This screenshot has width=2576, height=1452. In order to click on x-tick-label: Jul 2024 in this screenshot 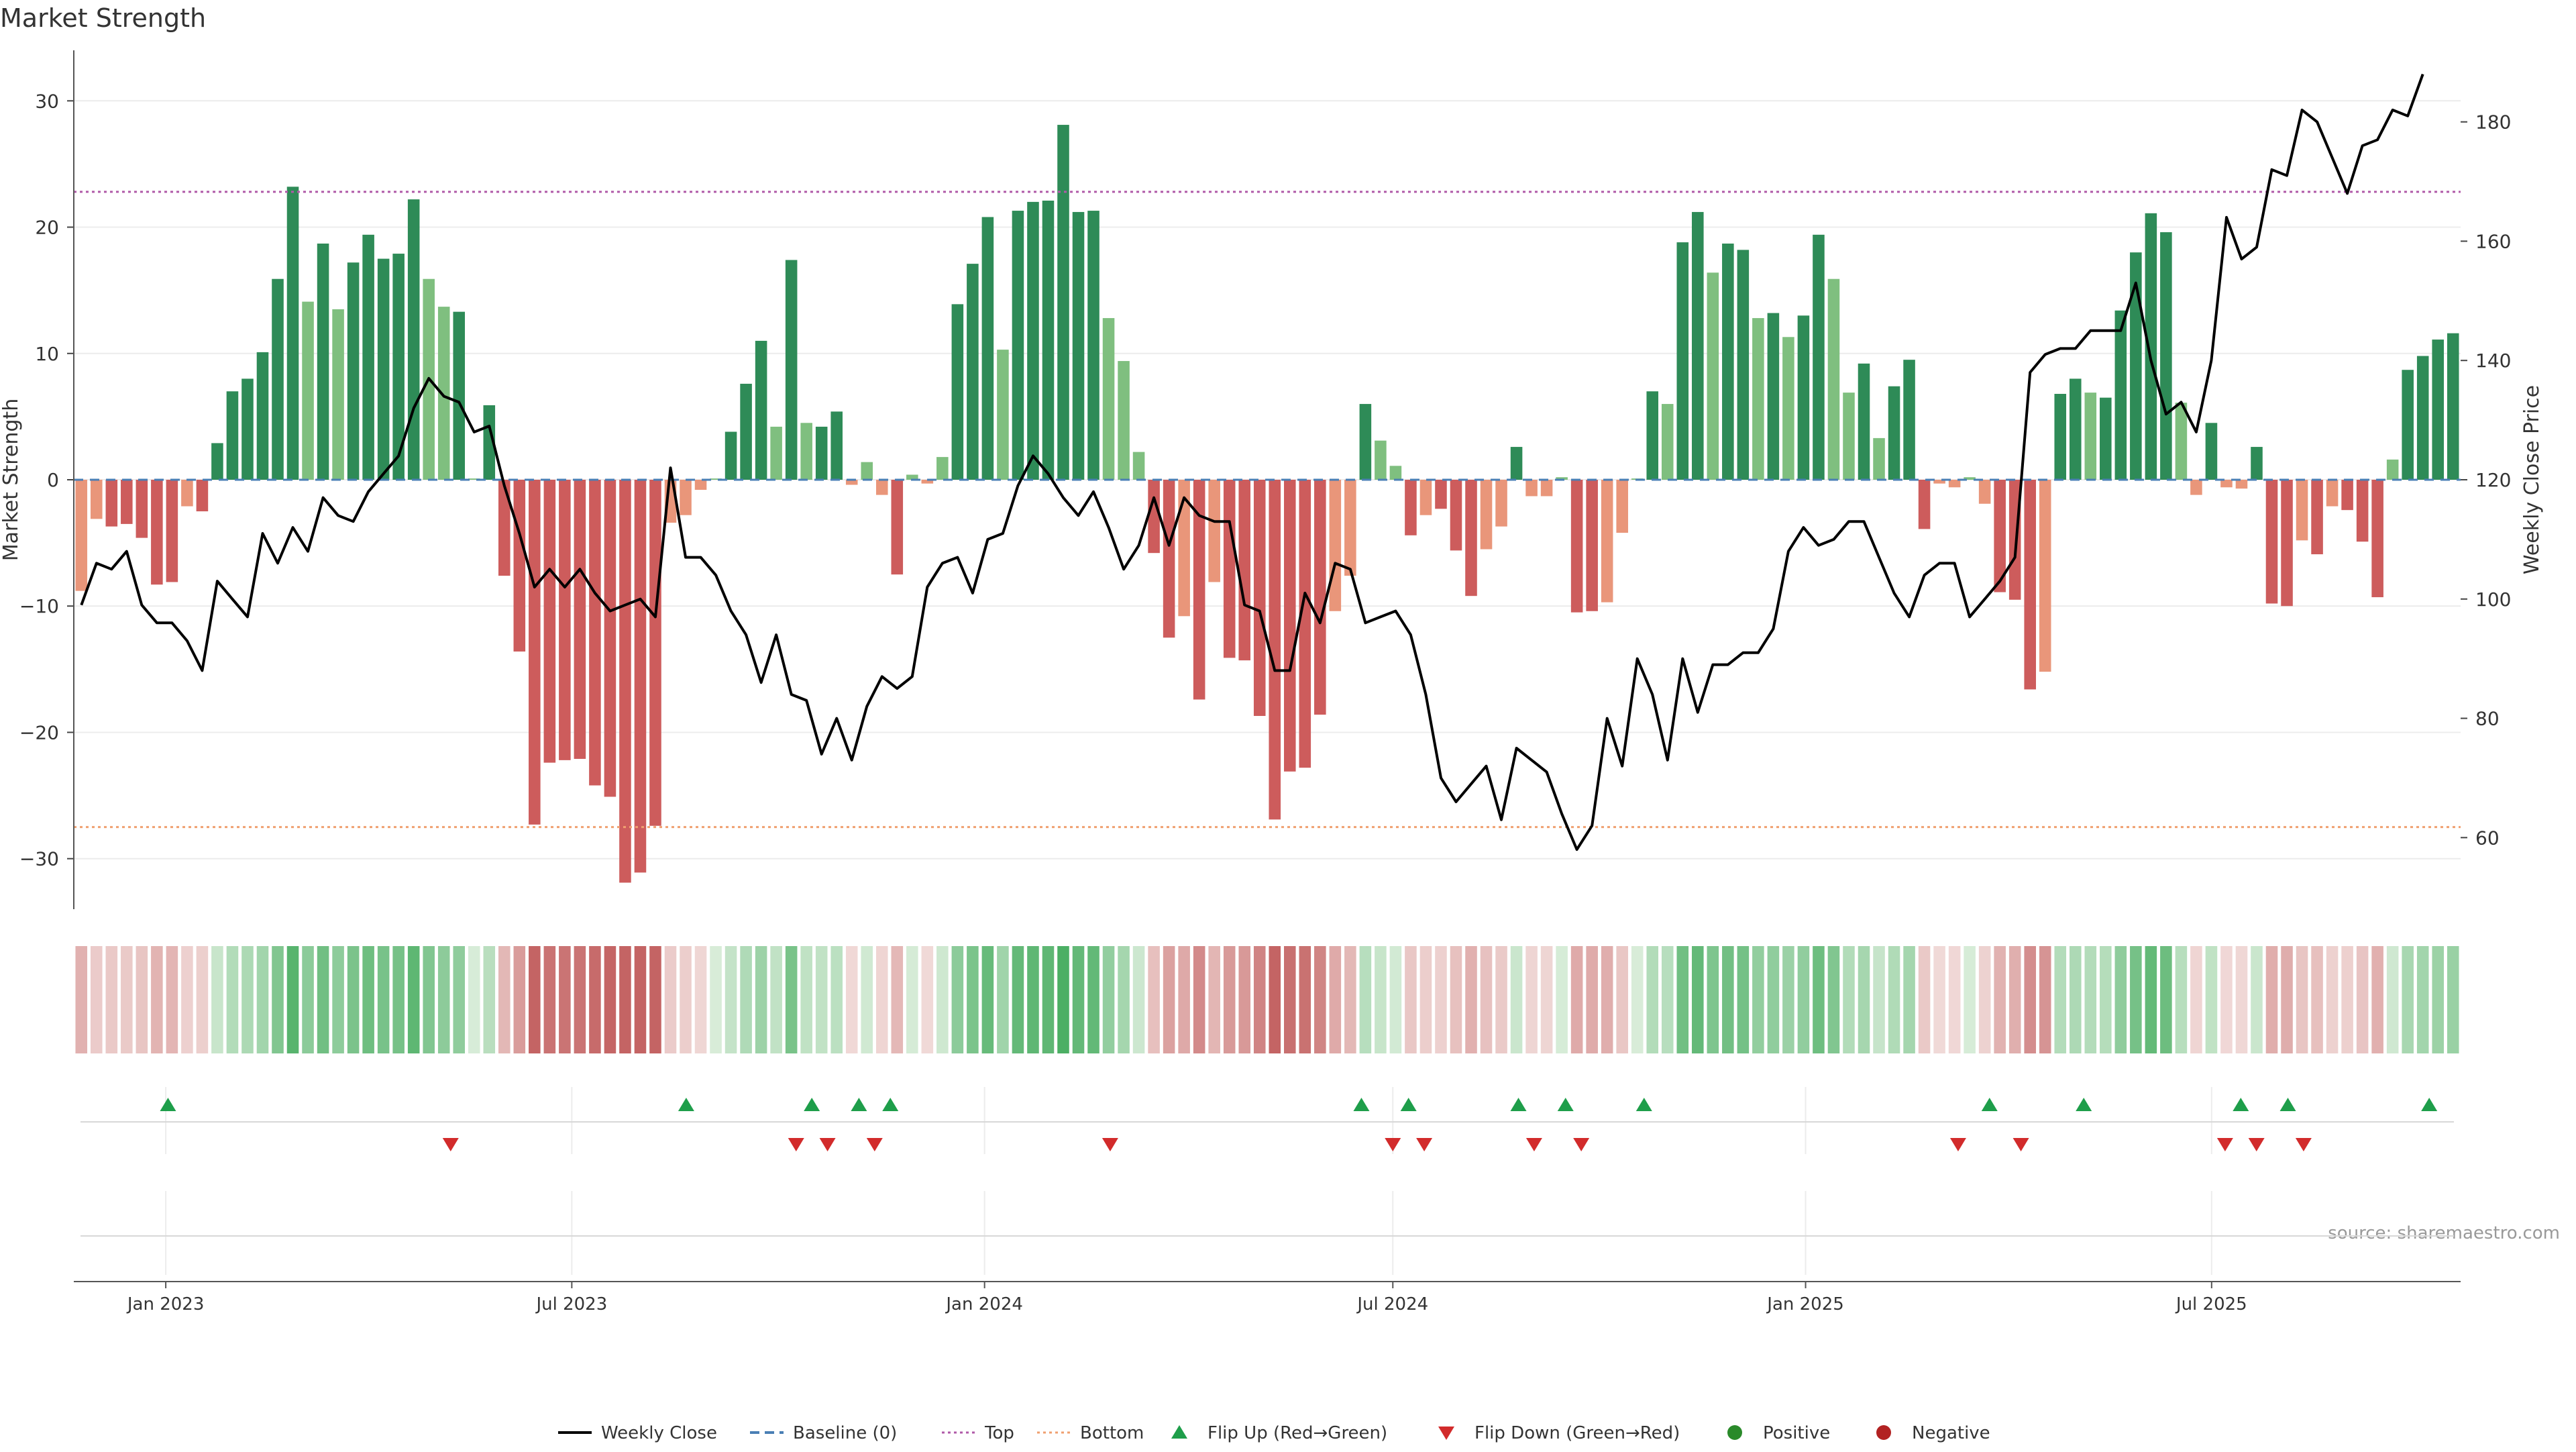, I will do `click(1392, 1304)`.